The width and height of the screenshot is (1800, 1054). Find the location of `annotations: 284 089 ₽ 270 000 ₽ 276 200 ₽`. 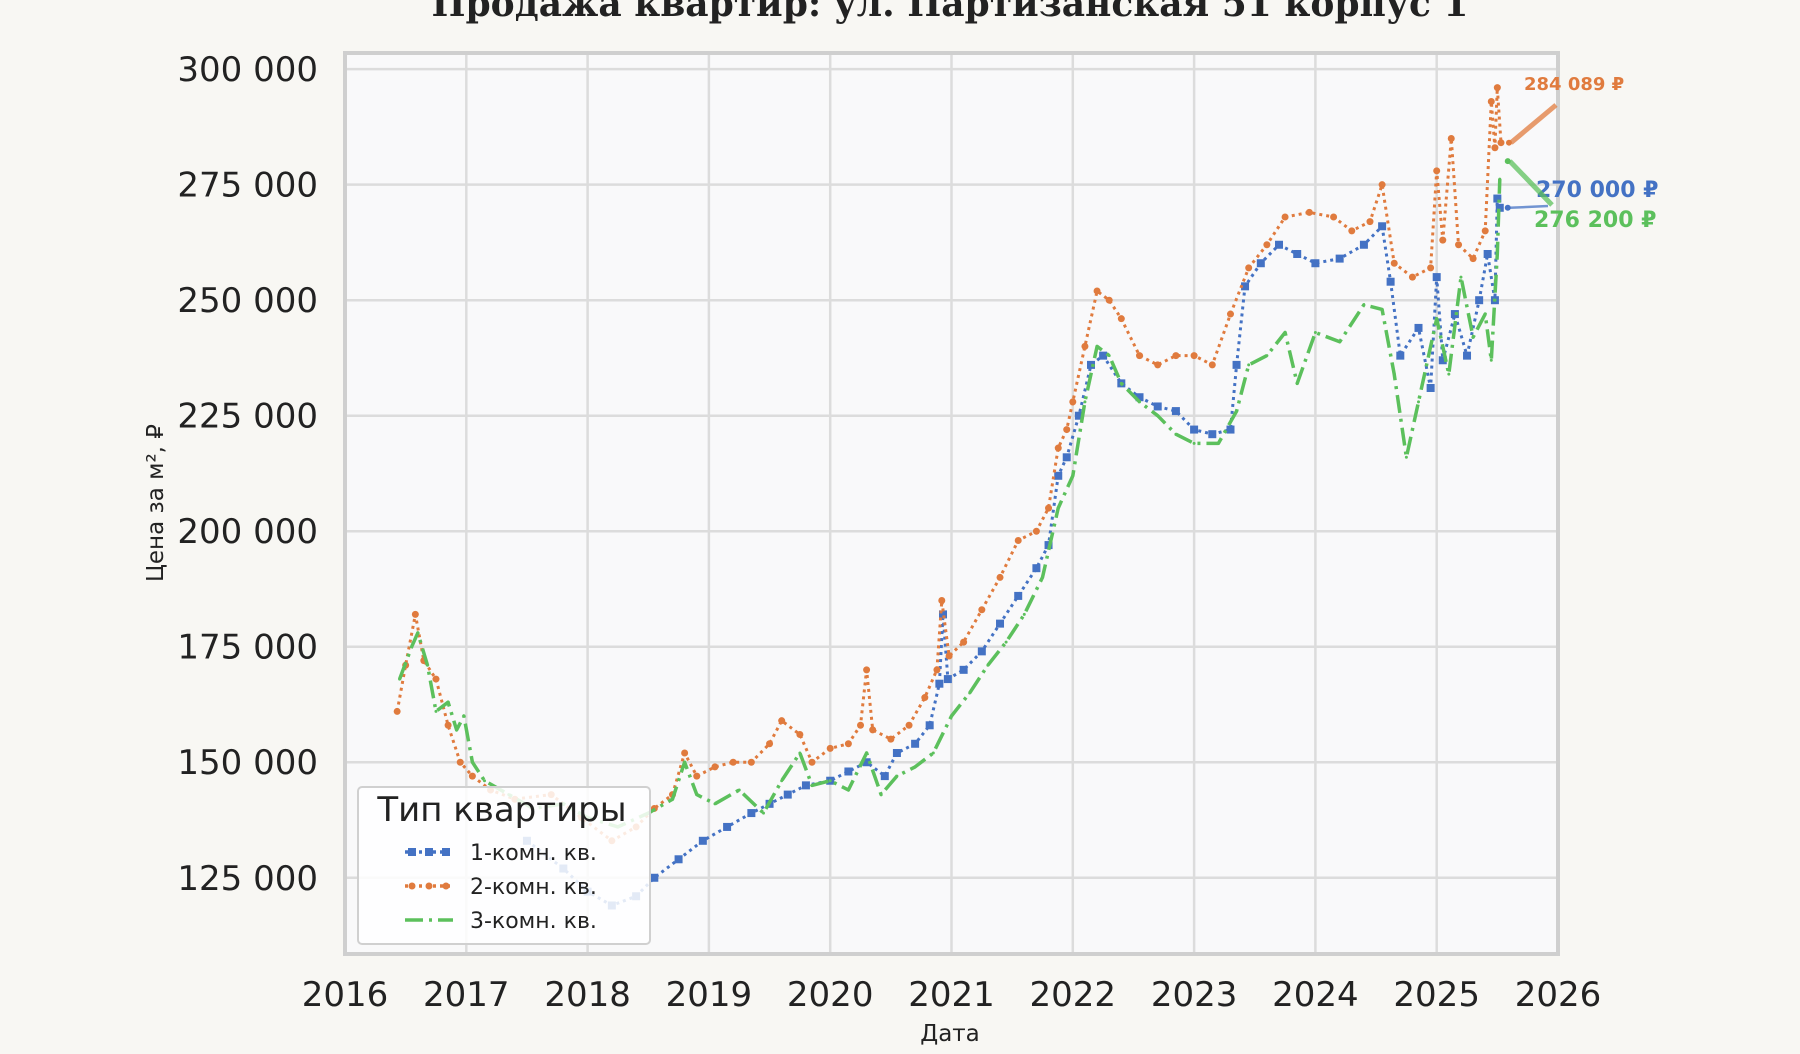

annotations: 284 089 ₽ 270 000 ₽ 276 200 ₽ is located at coordinates (1581, 153).